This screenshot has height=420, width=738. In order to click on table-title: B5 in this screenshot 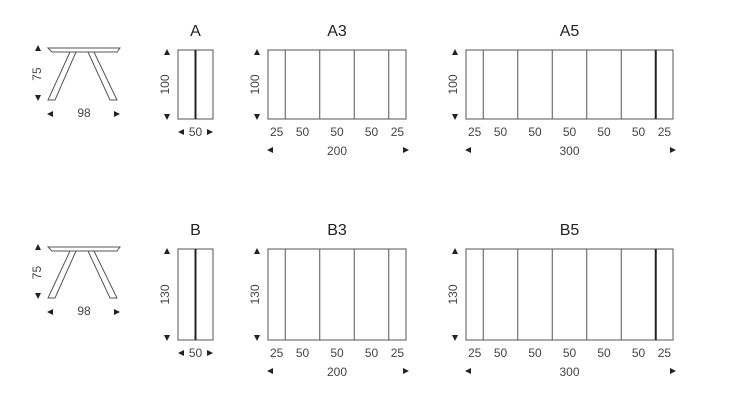, I will do `click(570, 230)`.